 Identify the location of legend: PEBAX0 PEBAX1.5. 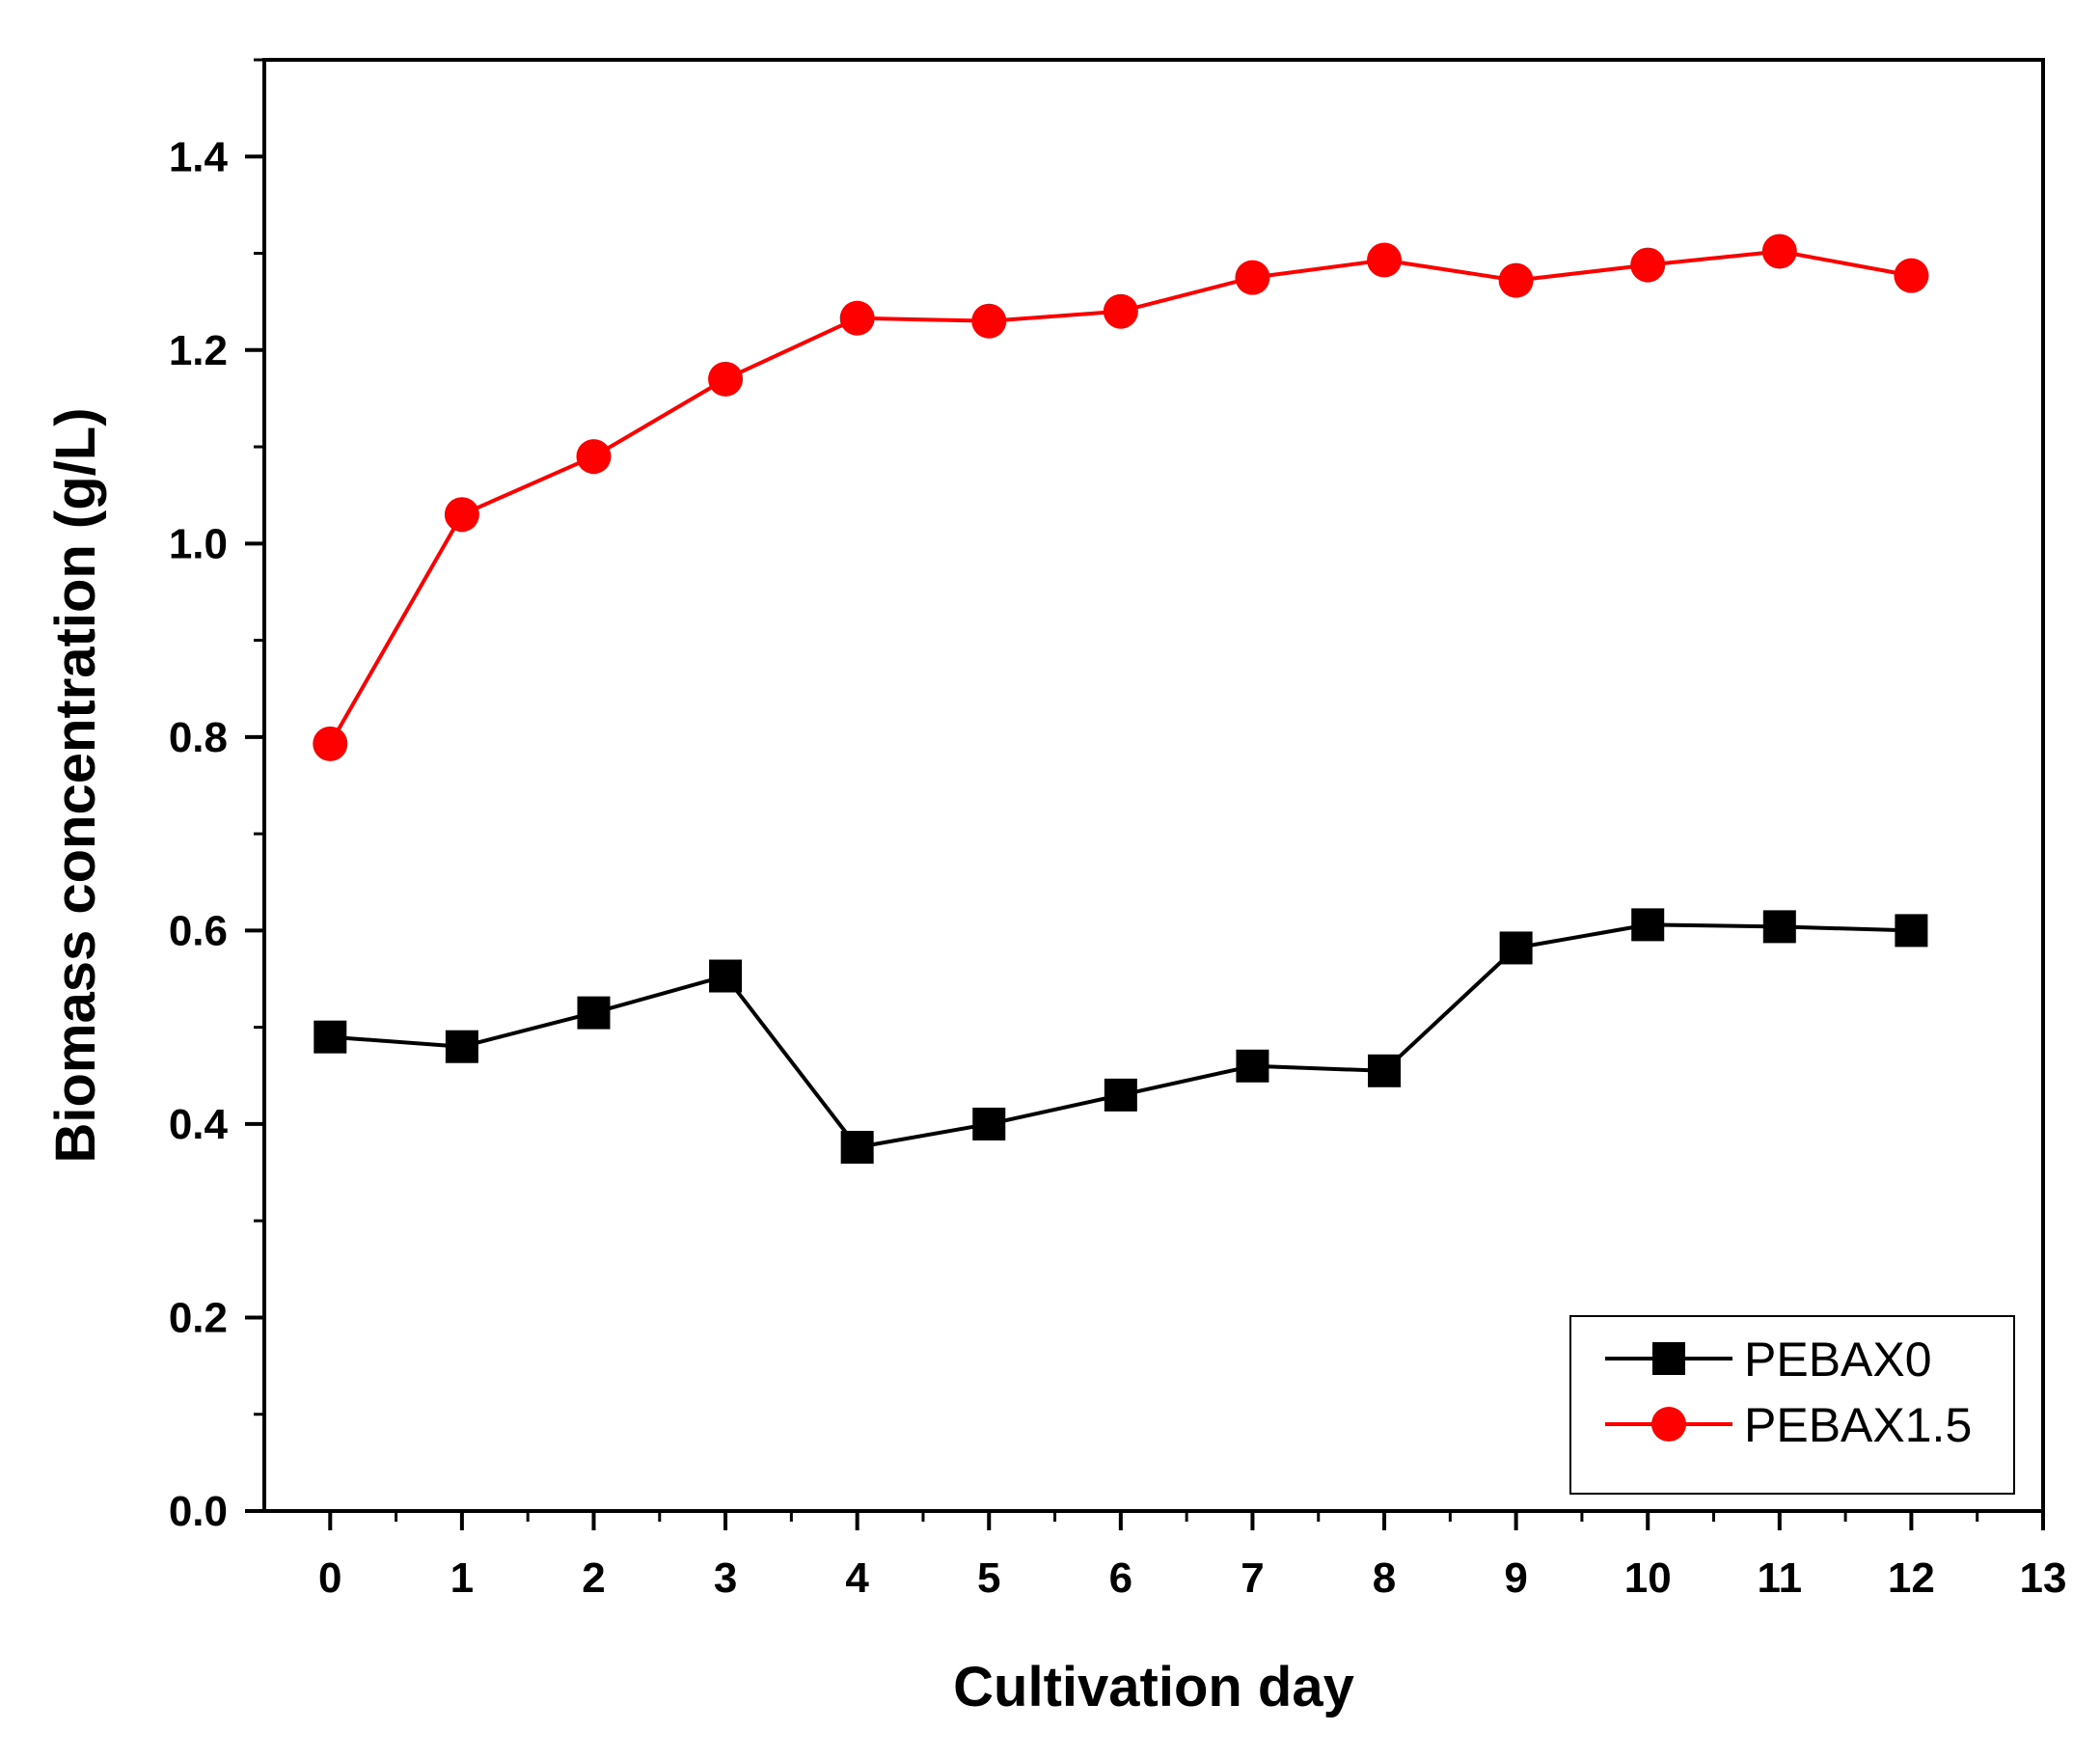
(1792, 1405).